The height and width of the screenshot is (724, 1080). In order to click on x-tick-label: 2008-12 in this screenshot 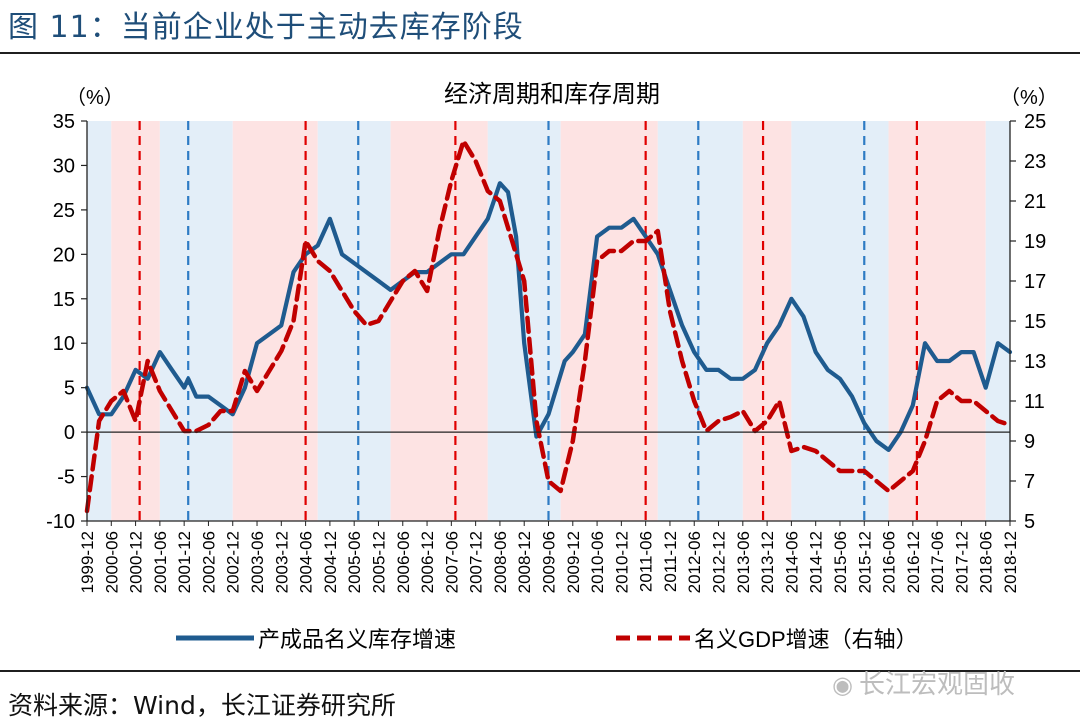, I will do `click(524, 562)`.